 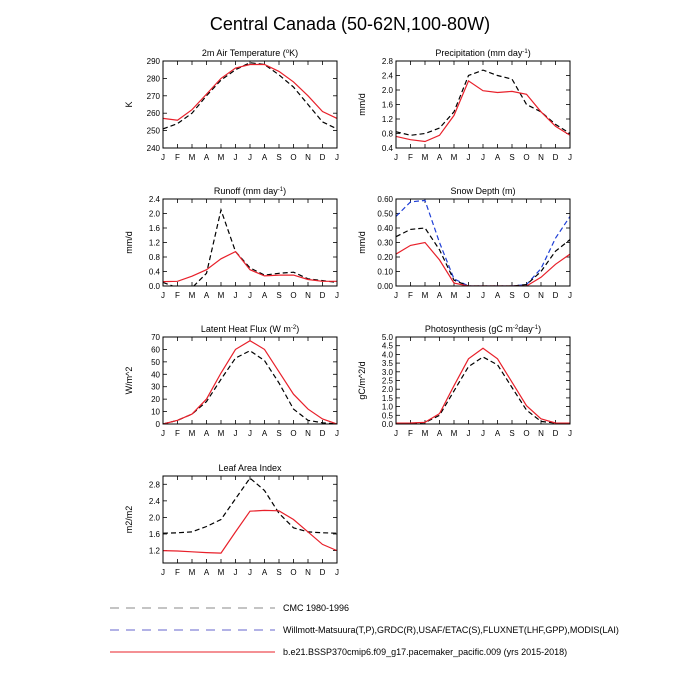 What do you see at coordinates (154, 78) in the screenshot?
I see `y-tick-label: 280` at bounding box center [154, 78].